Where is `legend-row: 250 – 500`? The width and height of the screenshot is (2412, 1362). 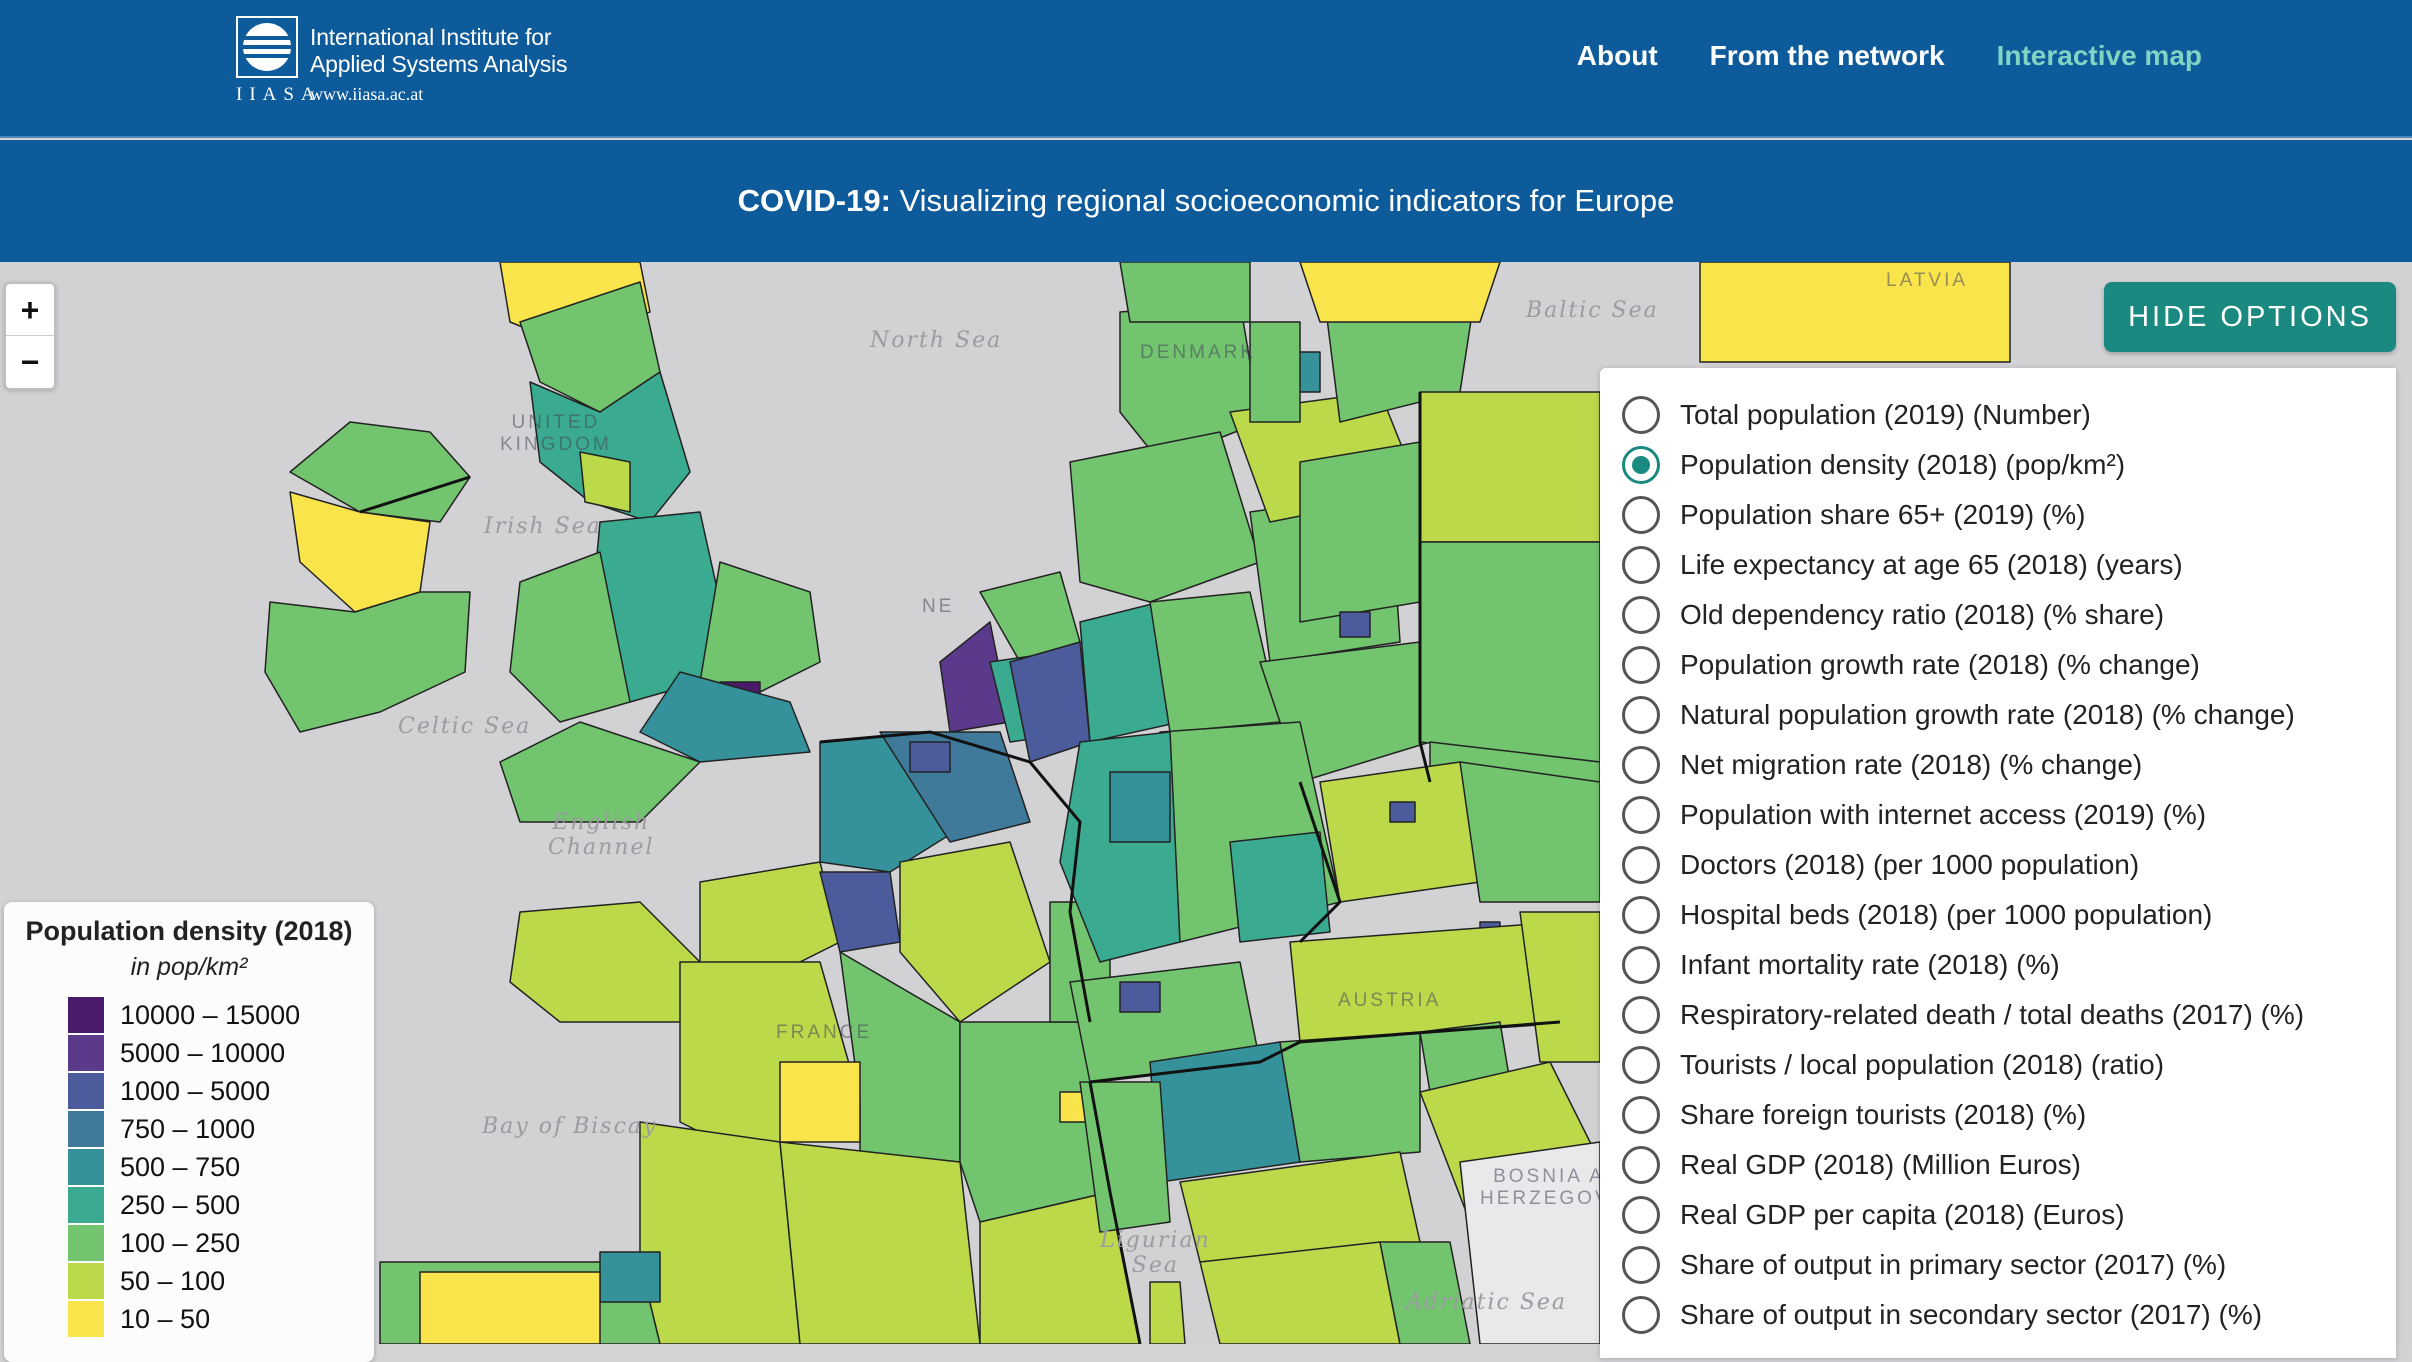
legend-row: 250 – 500 is located at coordinates (213, 1205).